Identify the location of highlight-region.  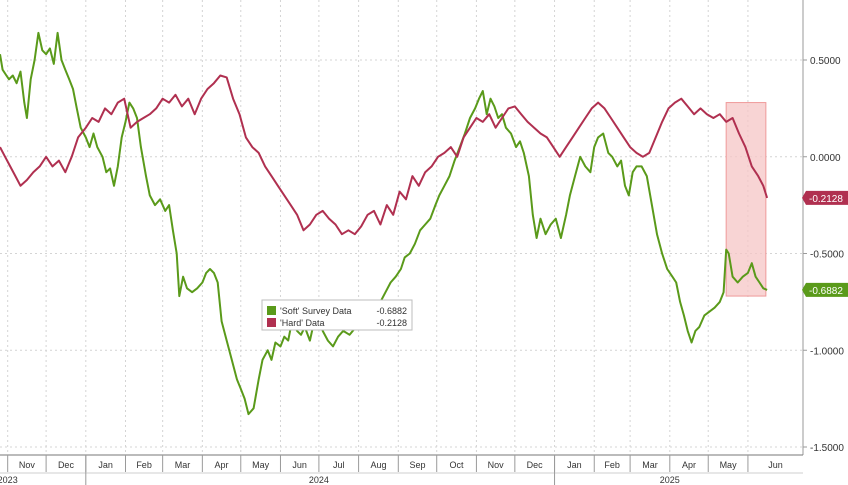
(746, 199).